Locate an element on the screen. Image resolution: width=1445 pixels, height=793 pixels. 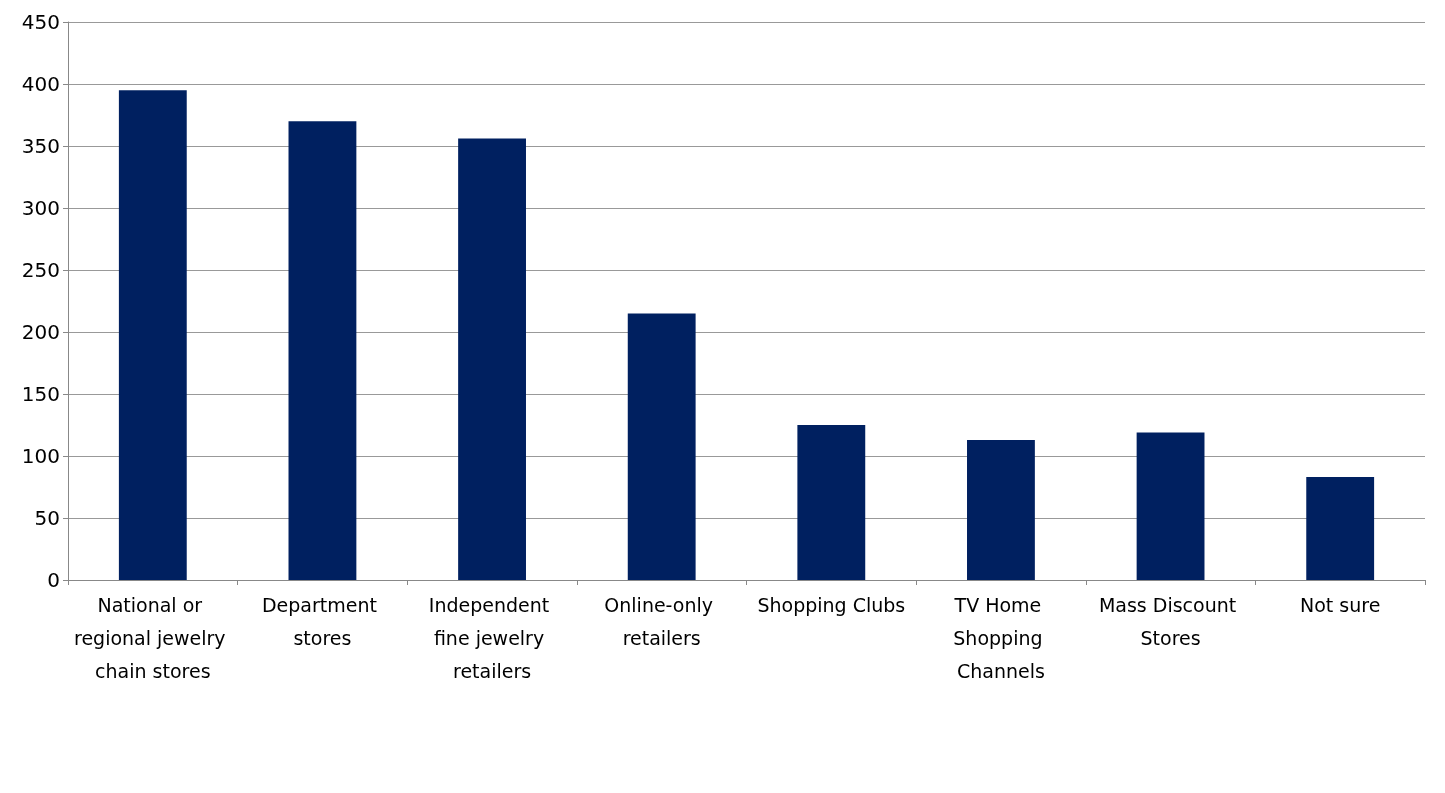
y-tick-label: 350 is located at coordinates (40, 146).